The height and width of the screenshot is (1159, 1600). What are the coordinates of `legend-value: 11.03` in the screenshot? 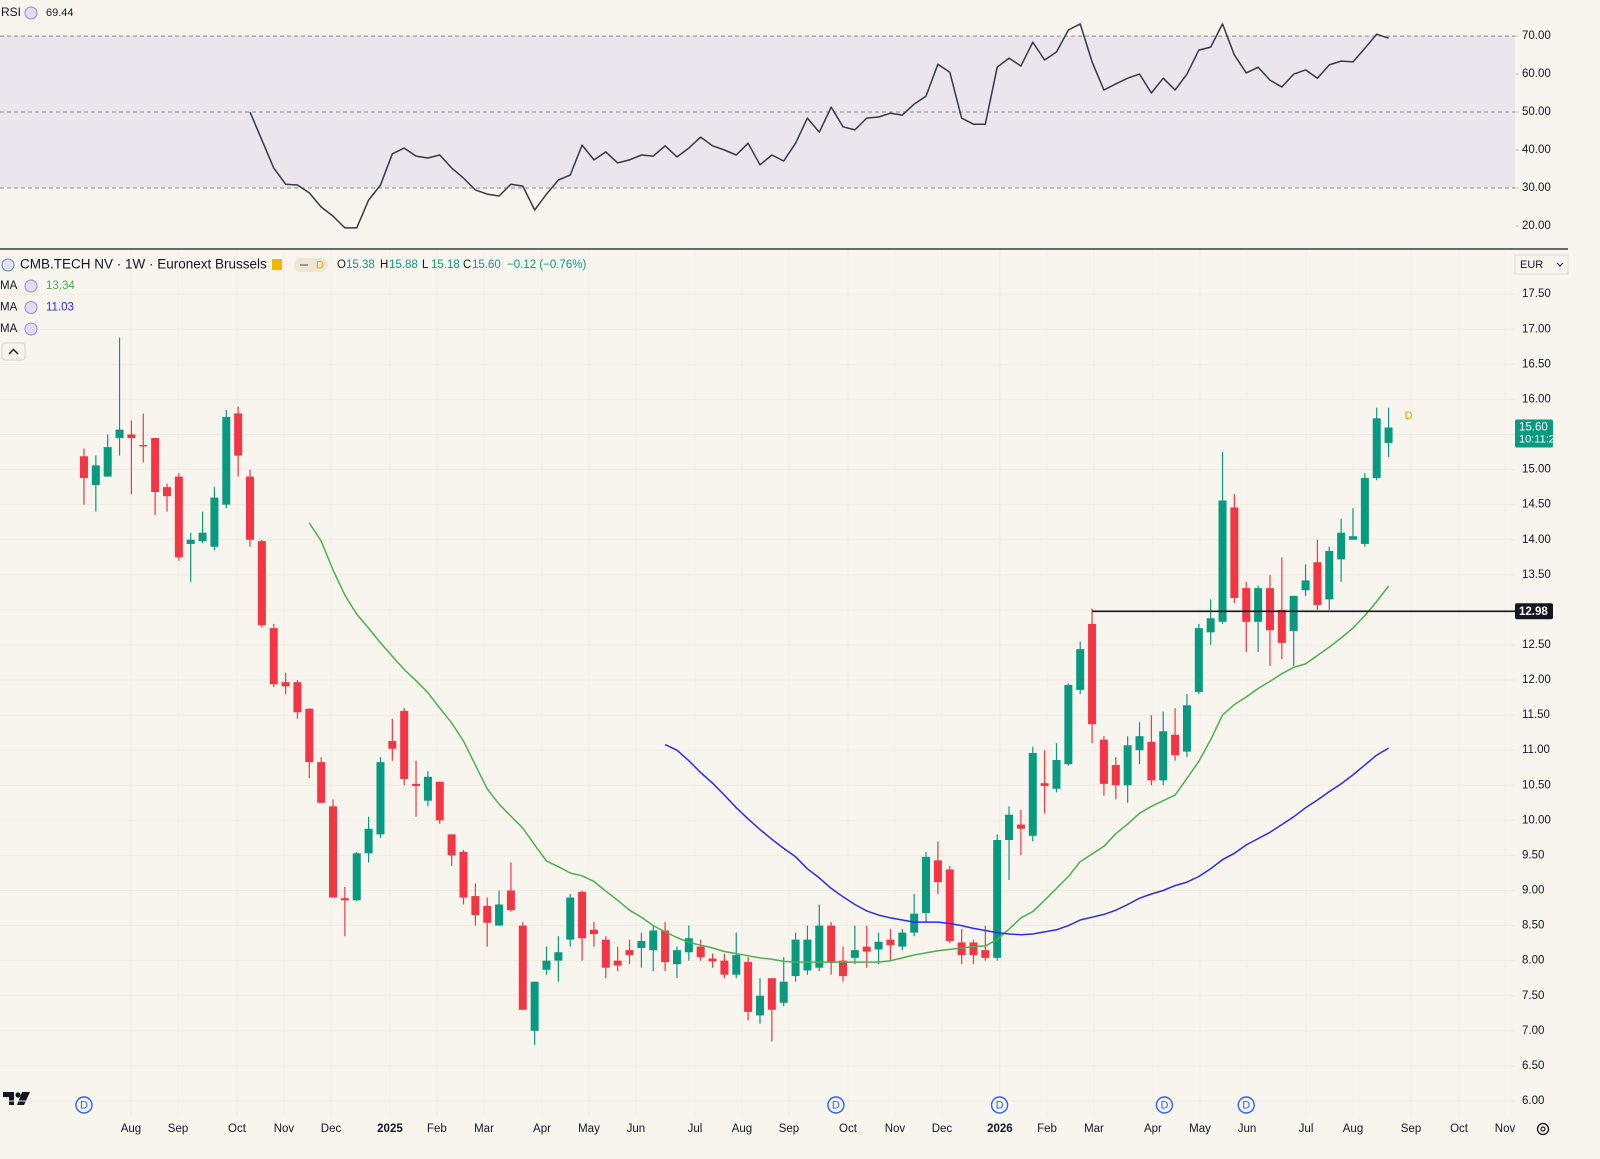 It's located at (60, 308).